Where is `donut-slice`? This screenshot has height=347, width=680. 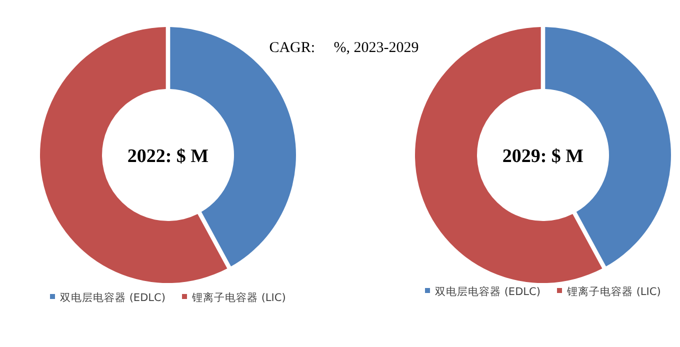 donut-slice is located at coordinates (608, 146).